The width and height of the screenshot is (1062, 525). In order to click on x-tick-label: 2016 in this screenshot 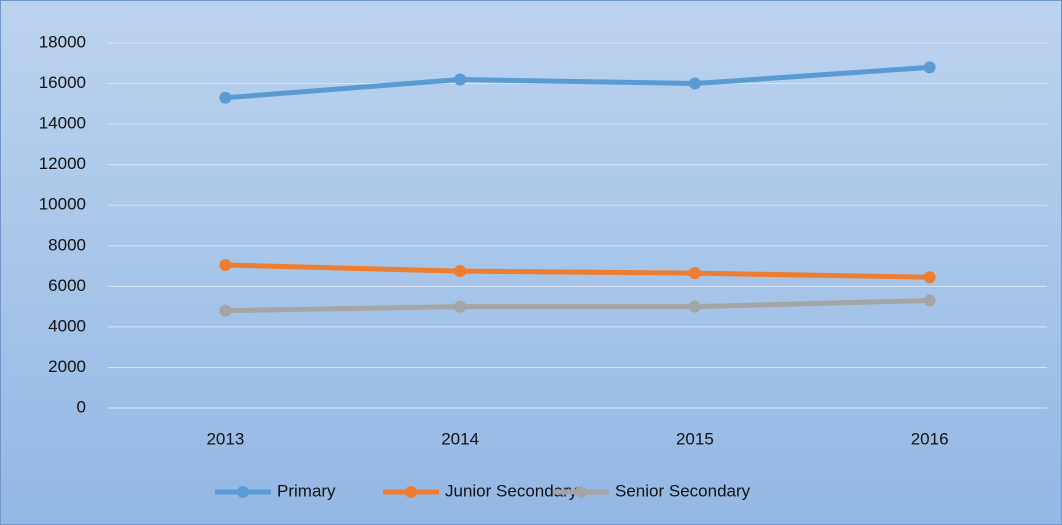, I will do `click(930, 438)`.